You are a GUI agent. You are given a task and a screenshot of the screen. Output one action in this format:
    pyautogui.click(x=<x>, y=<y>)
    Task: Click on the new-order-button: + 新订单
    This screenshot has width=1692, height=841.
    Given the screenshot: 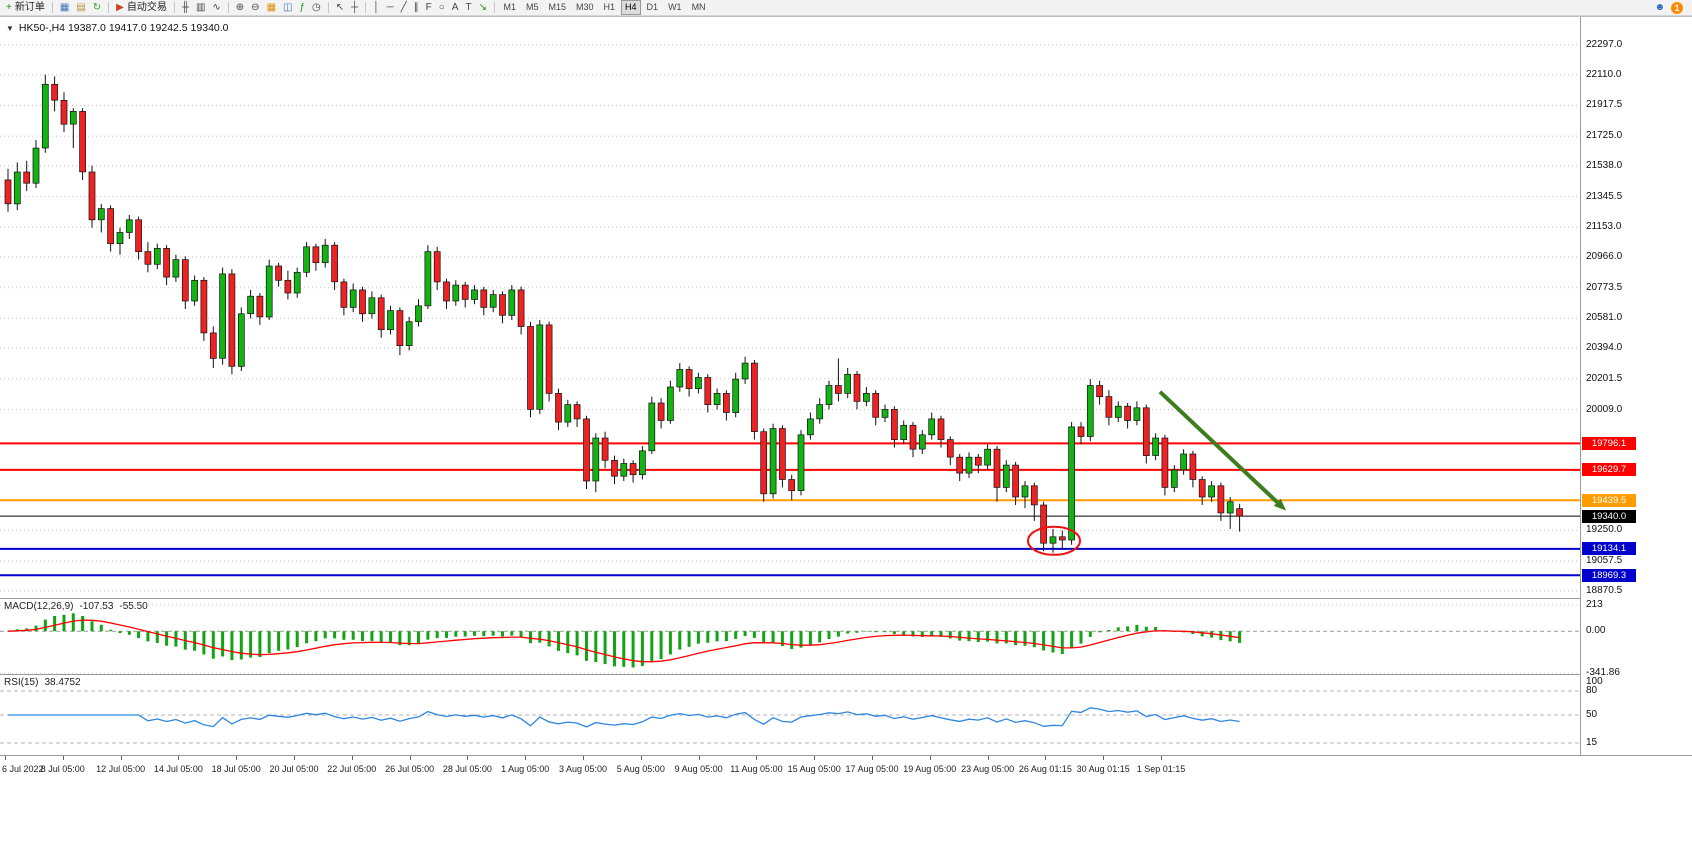 What is the action you would take?
    pyautogui.click(x=25, y=8)
    